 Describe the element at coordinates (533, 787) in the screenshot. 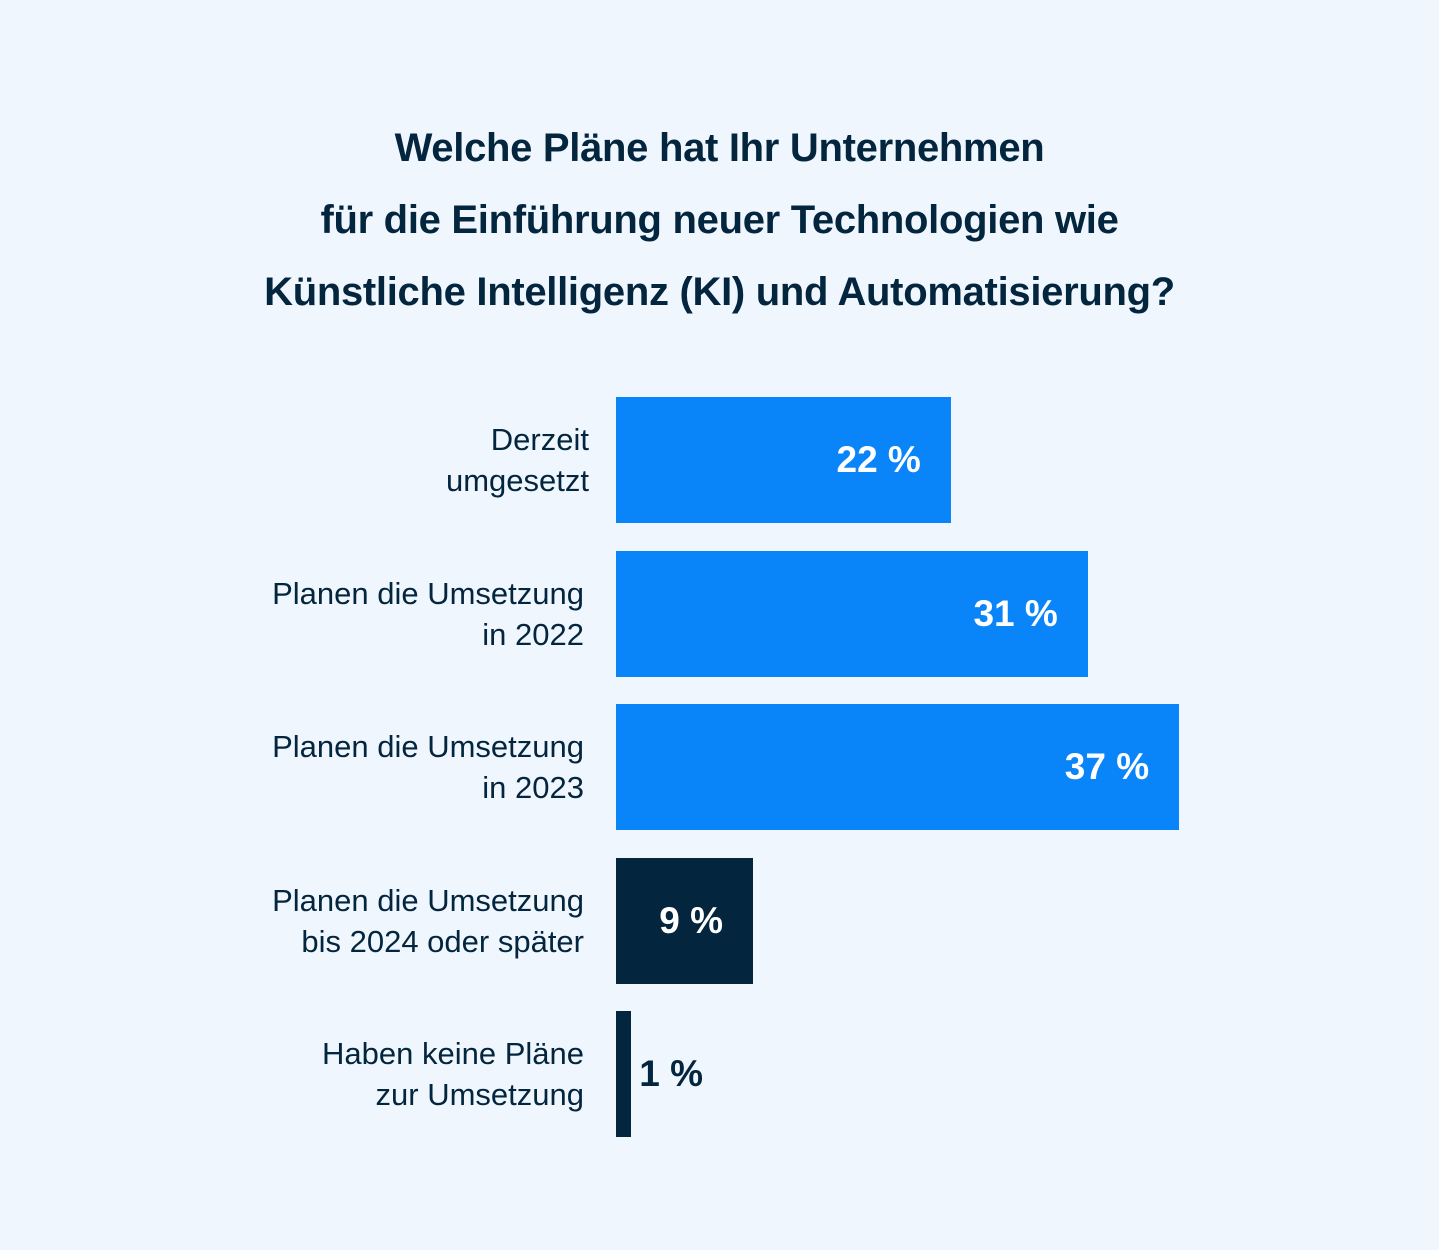

I see `category-label-line: in 2023` at that location.